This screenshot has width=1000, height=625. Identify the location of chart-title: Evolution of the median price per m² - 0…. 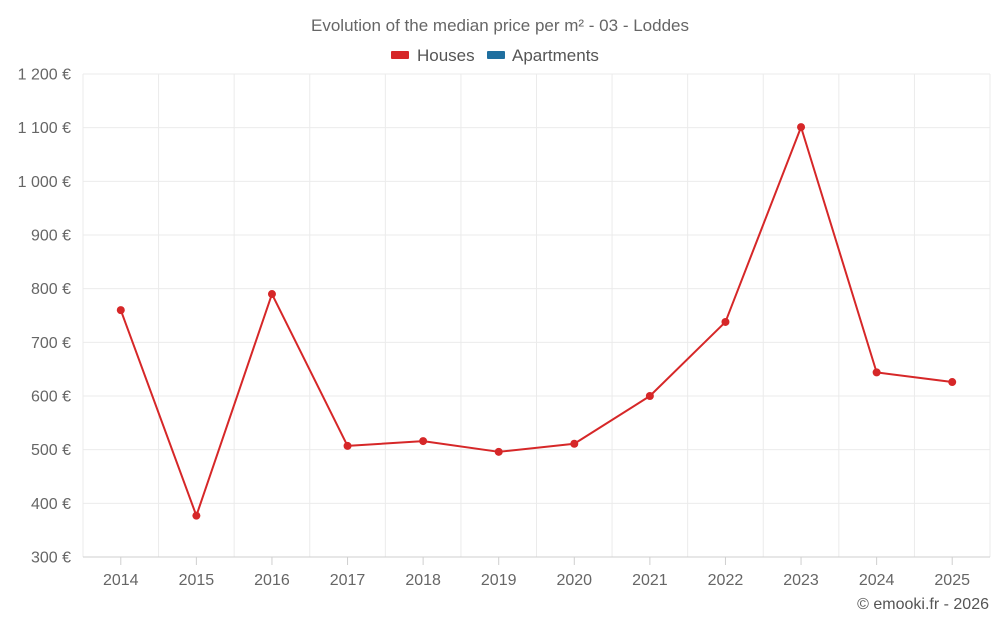
(500, 25).